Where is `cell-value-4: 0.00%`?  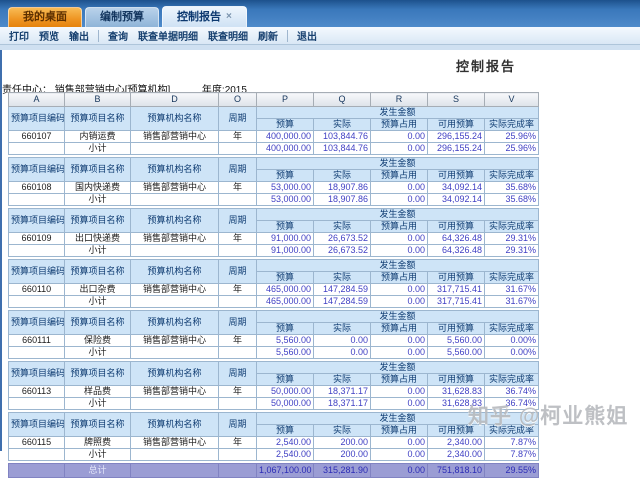 cell-value-4: 0.00% is located at coordinates (511, 340).